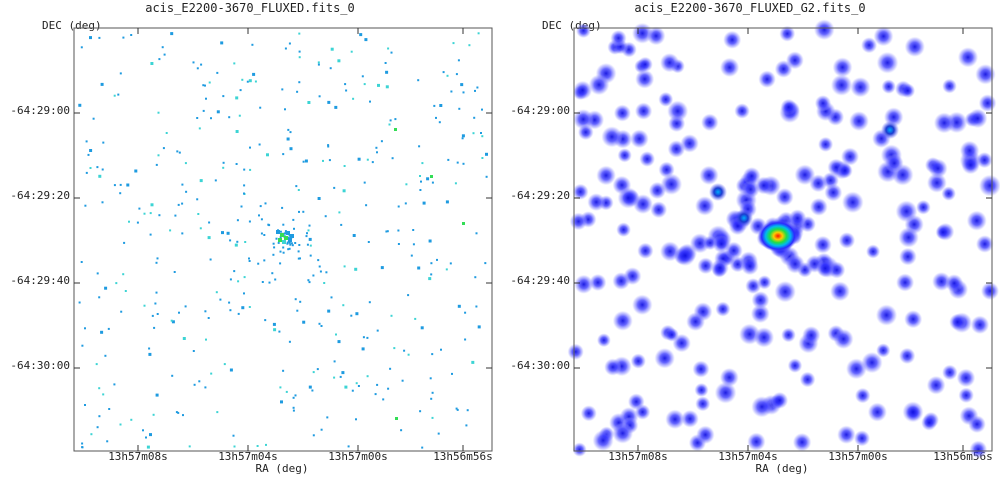 The height and width of the screenshot is (481, 1000). I want to click on source-pixel, so click(288, 233).